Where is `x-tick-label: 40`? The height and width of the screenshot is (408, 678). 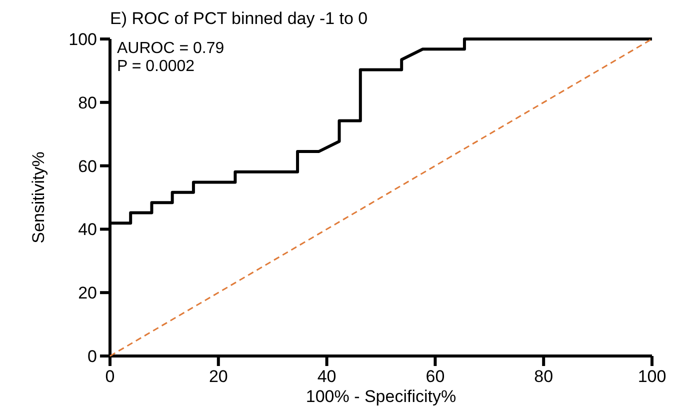 x-tick-label: 40 is located at coordinates (326, 376).